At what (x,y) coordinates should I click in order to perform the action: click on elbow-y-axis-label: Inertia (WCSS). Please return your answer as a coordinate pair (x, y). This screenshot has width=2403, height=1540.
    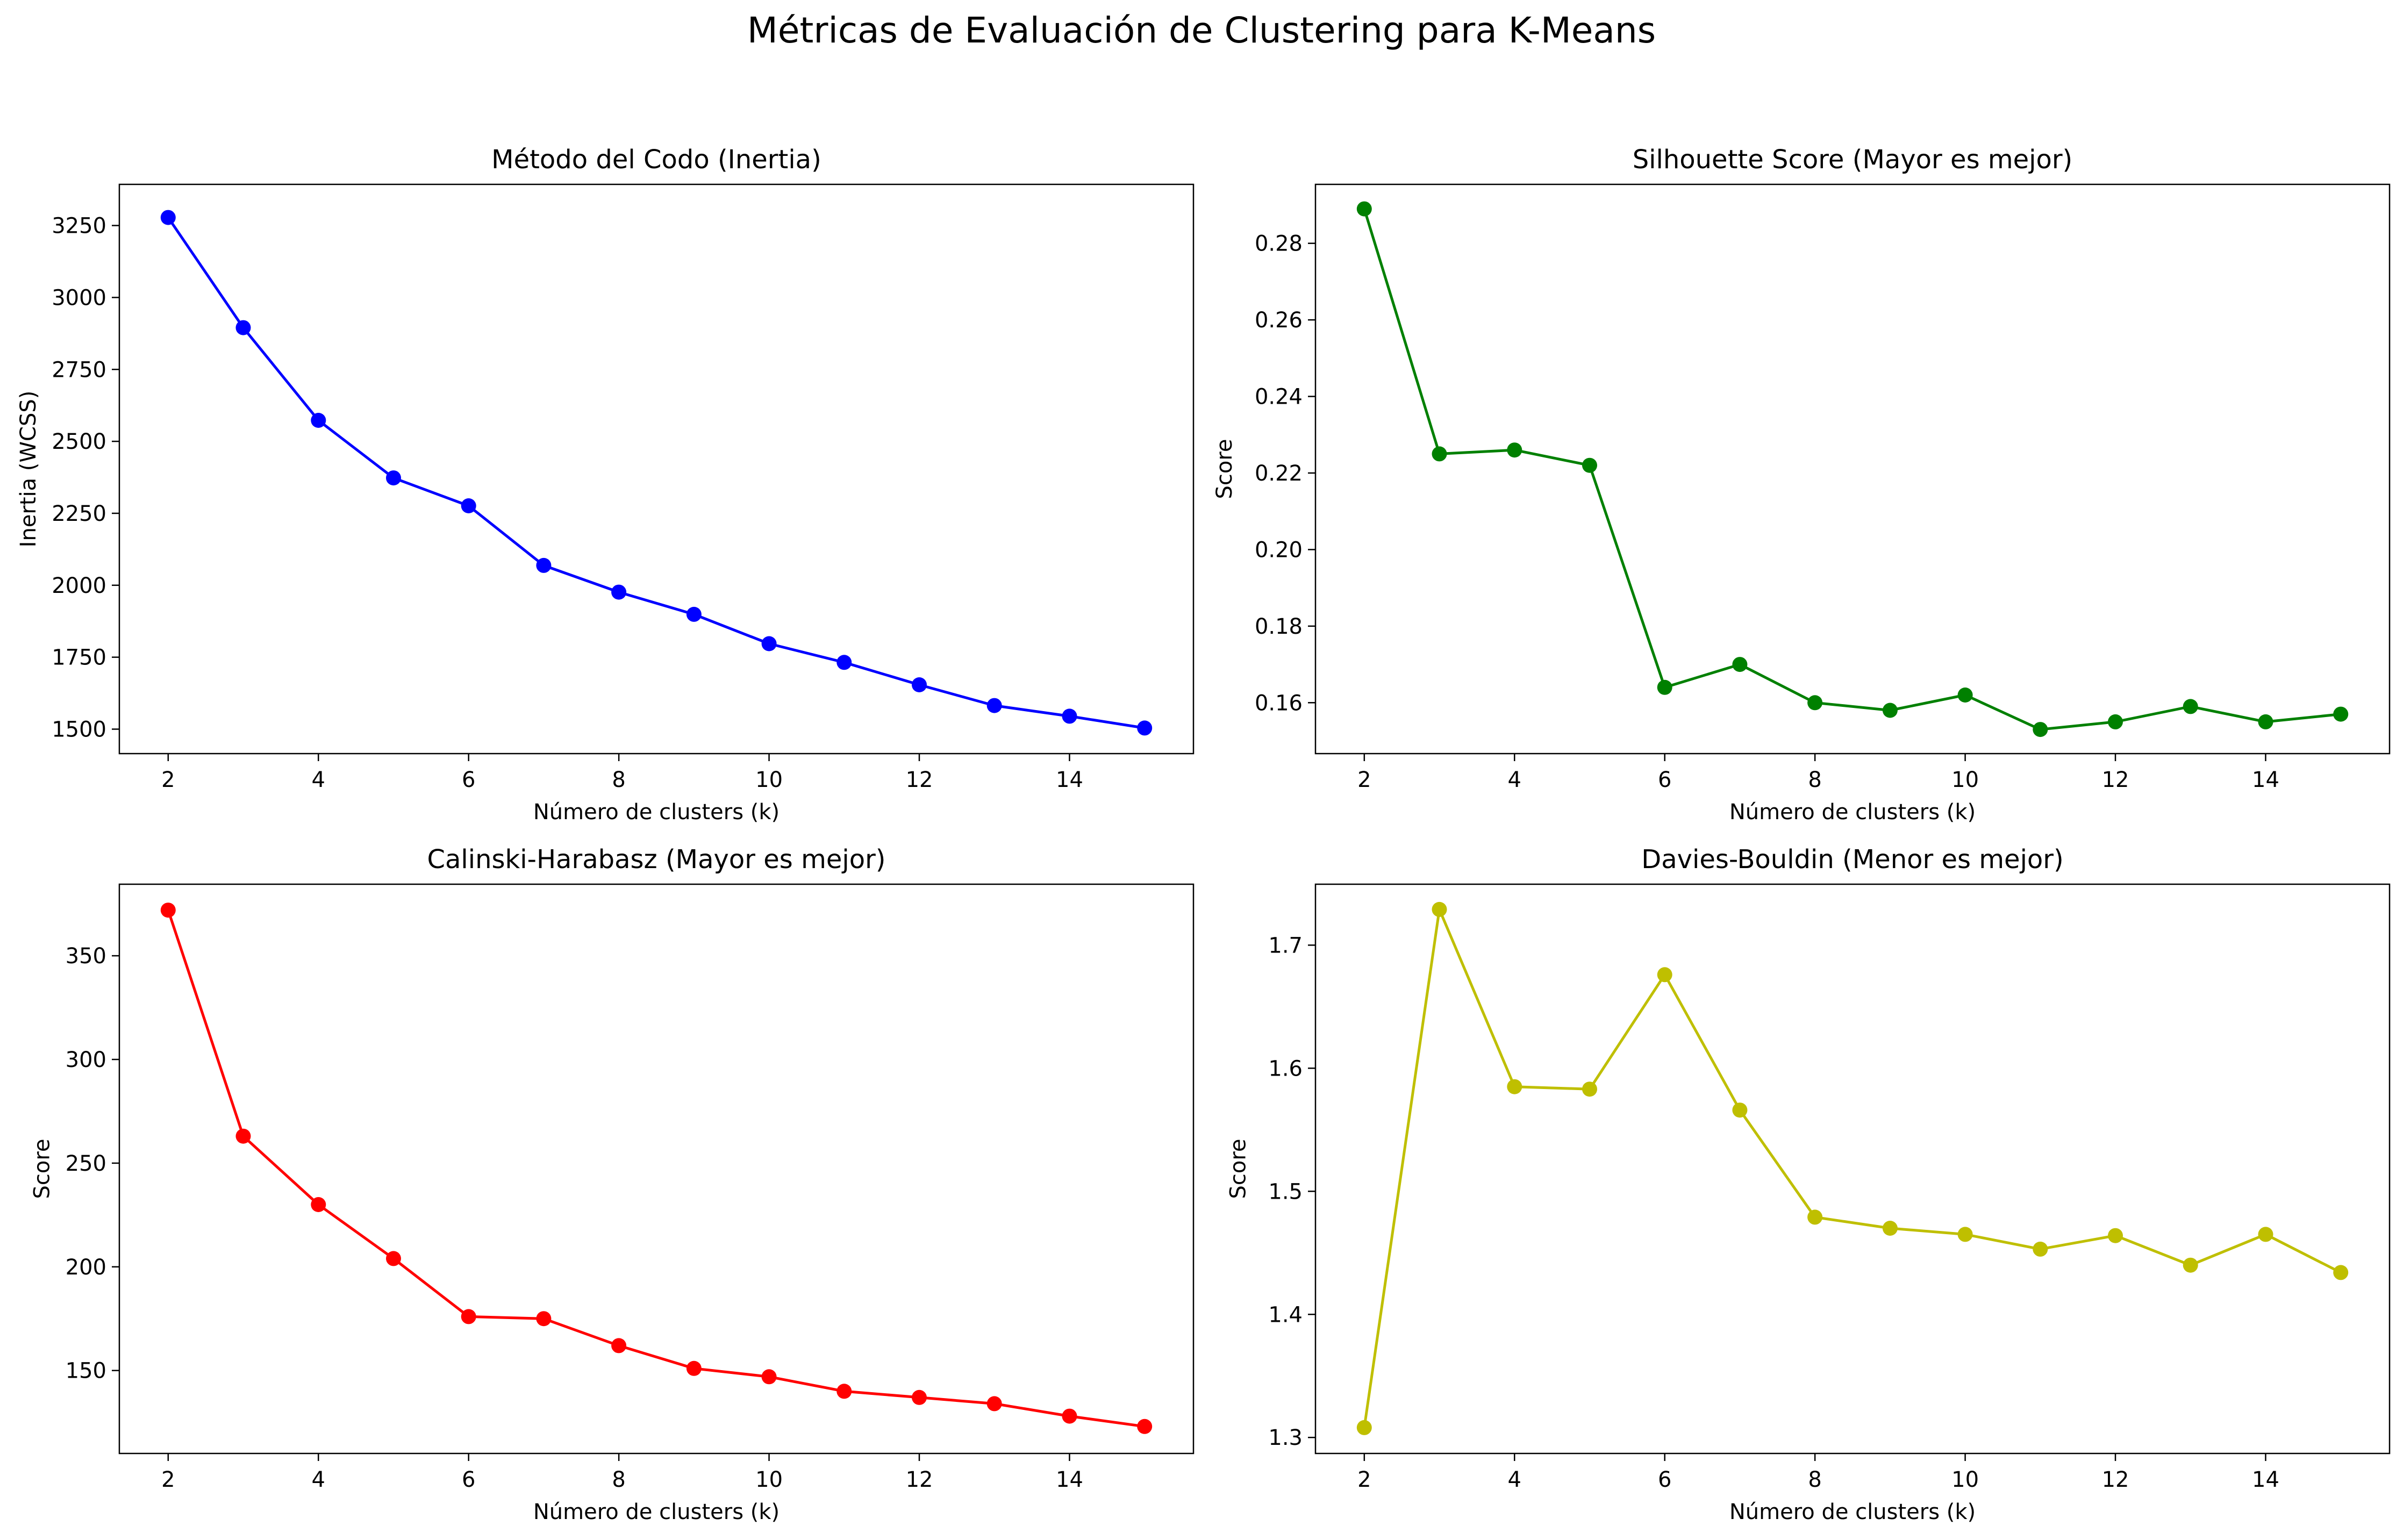
    Looking at the image, I should click on (29, 469).